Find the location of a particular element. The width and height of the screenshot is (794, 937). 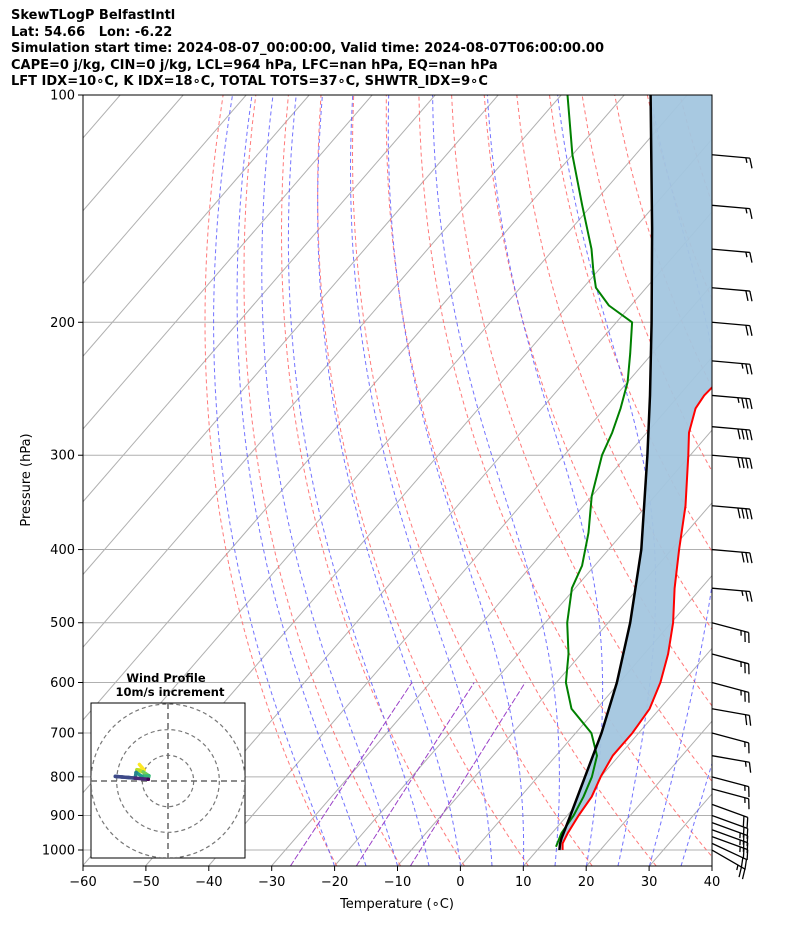

mixing-ratio-line is located at coordinates (415, 774).